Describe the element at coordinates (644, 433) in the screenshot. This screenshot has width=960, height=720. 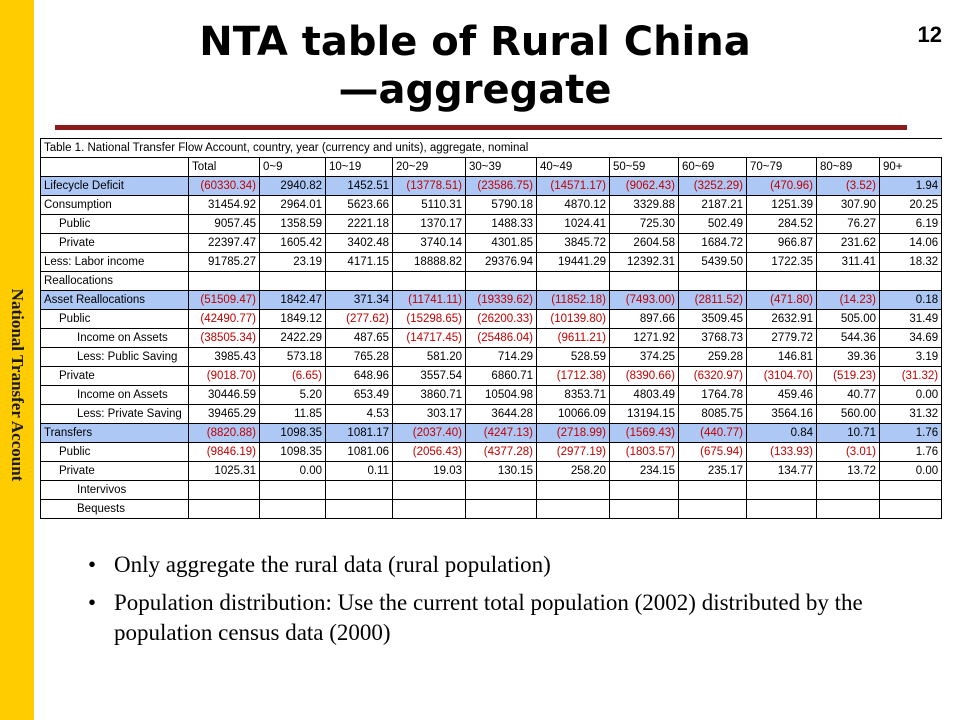
I see `table-cell: (1569.43)` at that location.